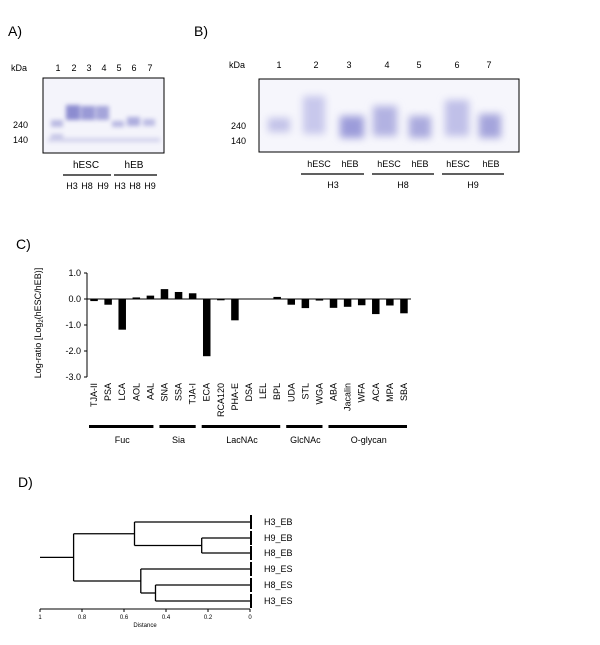 The width and height of the screenshot is (600, 645). What do you see at coordinates (25, 482) in the screenshot?
I see `panel-d-label: D)` at bounding box center [25, 482].